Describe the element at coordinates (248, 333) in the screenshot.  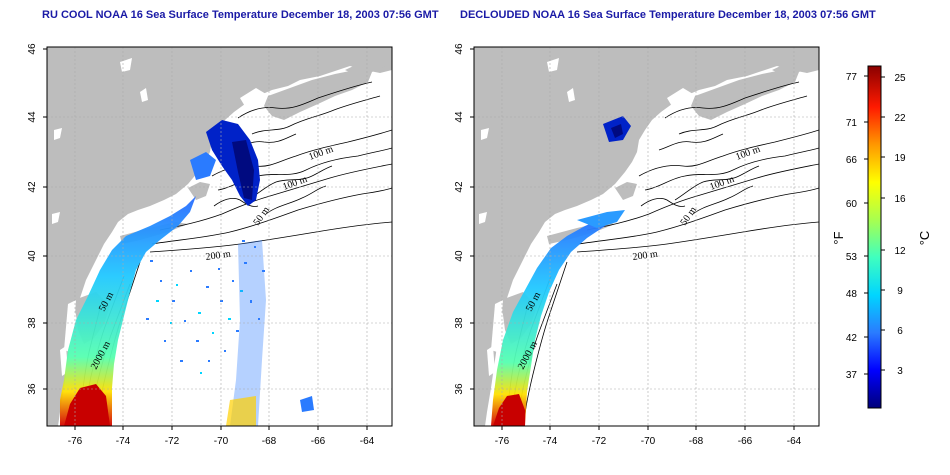
I see `left-sst-offshore-band` at that location.